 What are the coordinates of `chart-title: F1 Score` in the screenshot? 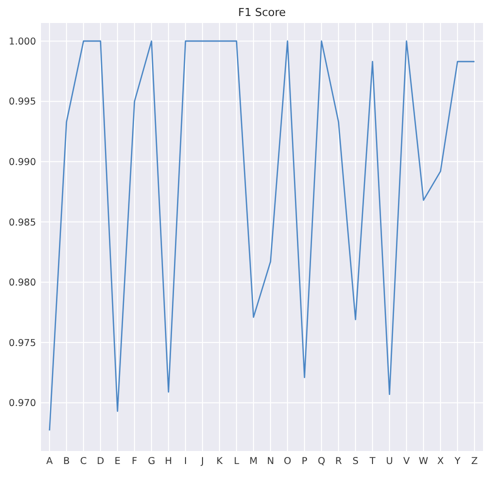 It's located at (262, 12).